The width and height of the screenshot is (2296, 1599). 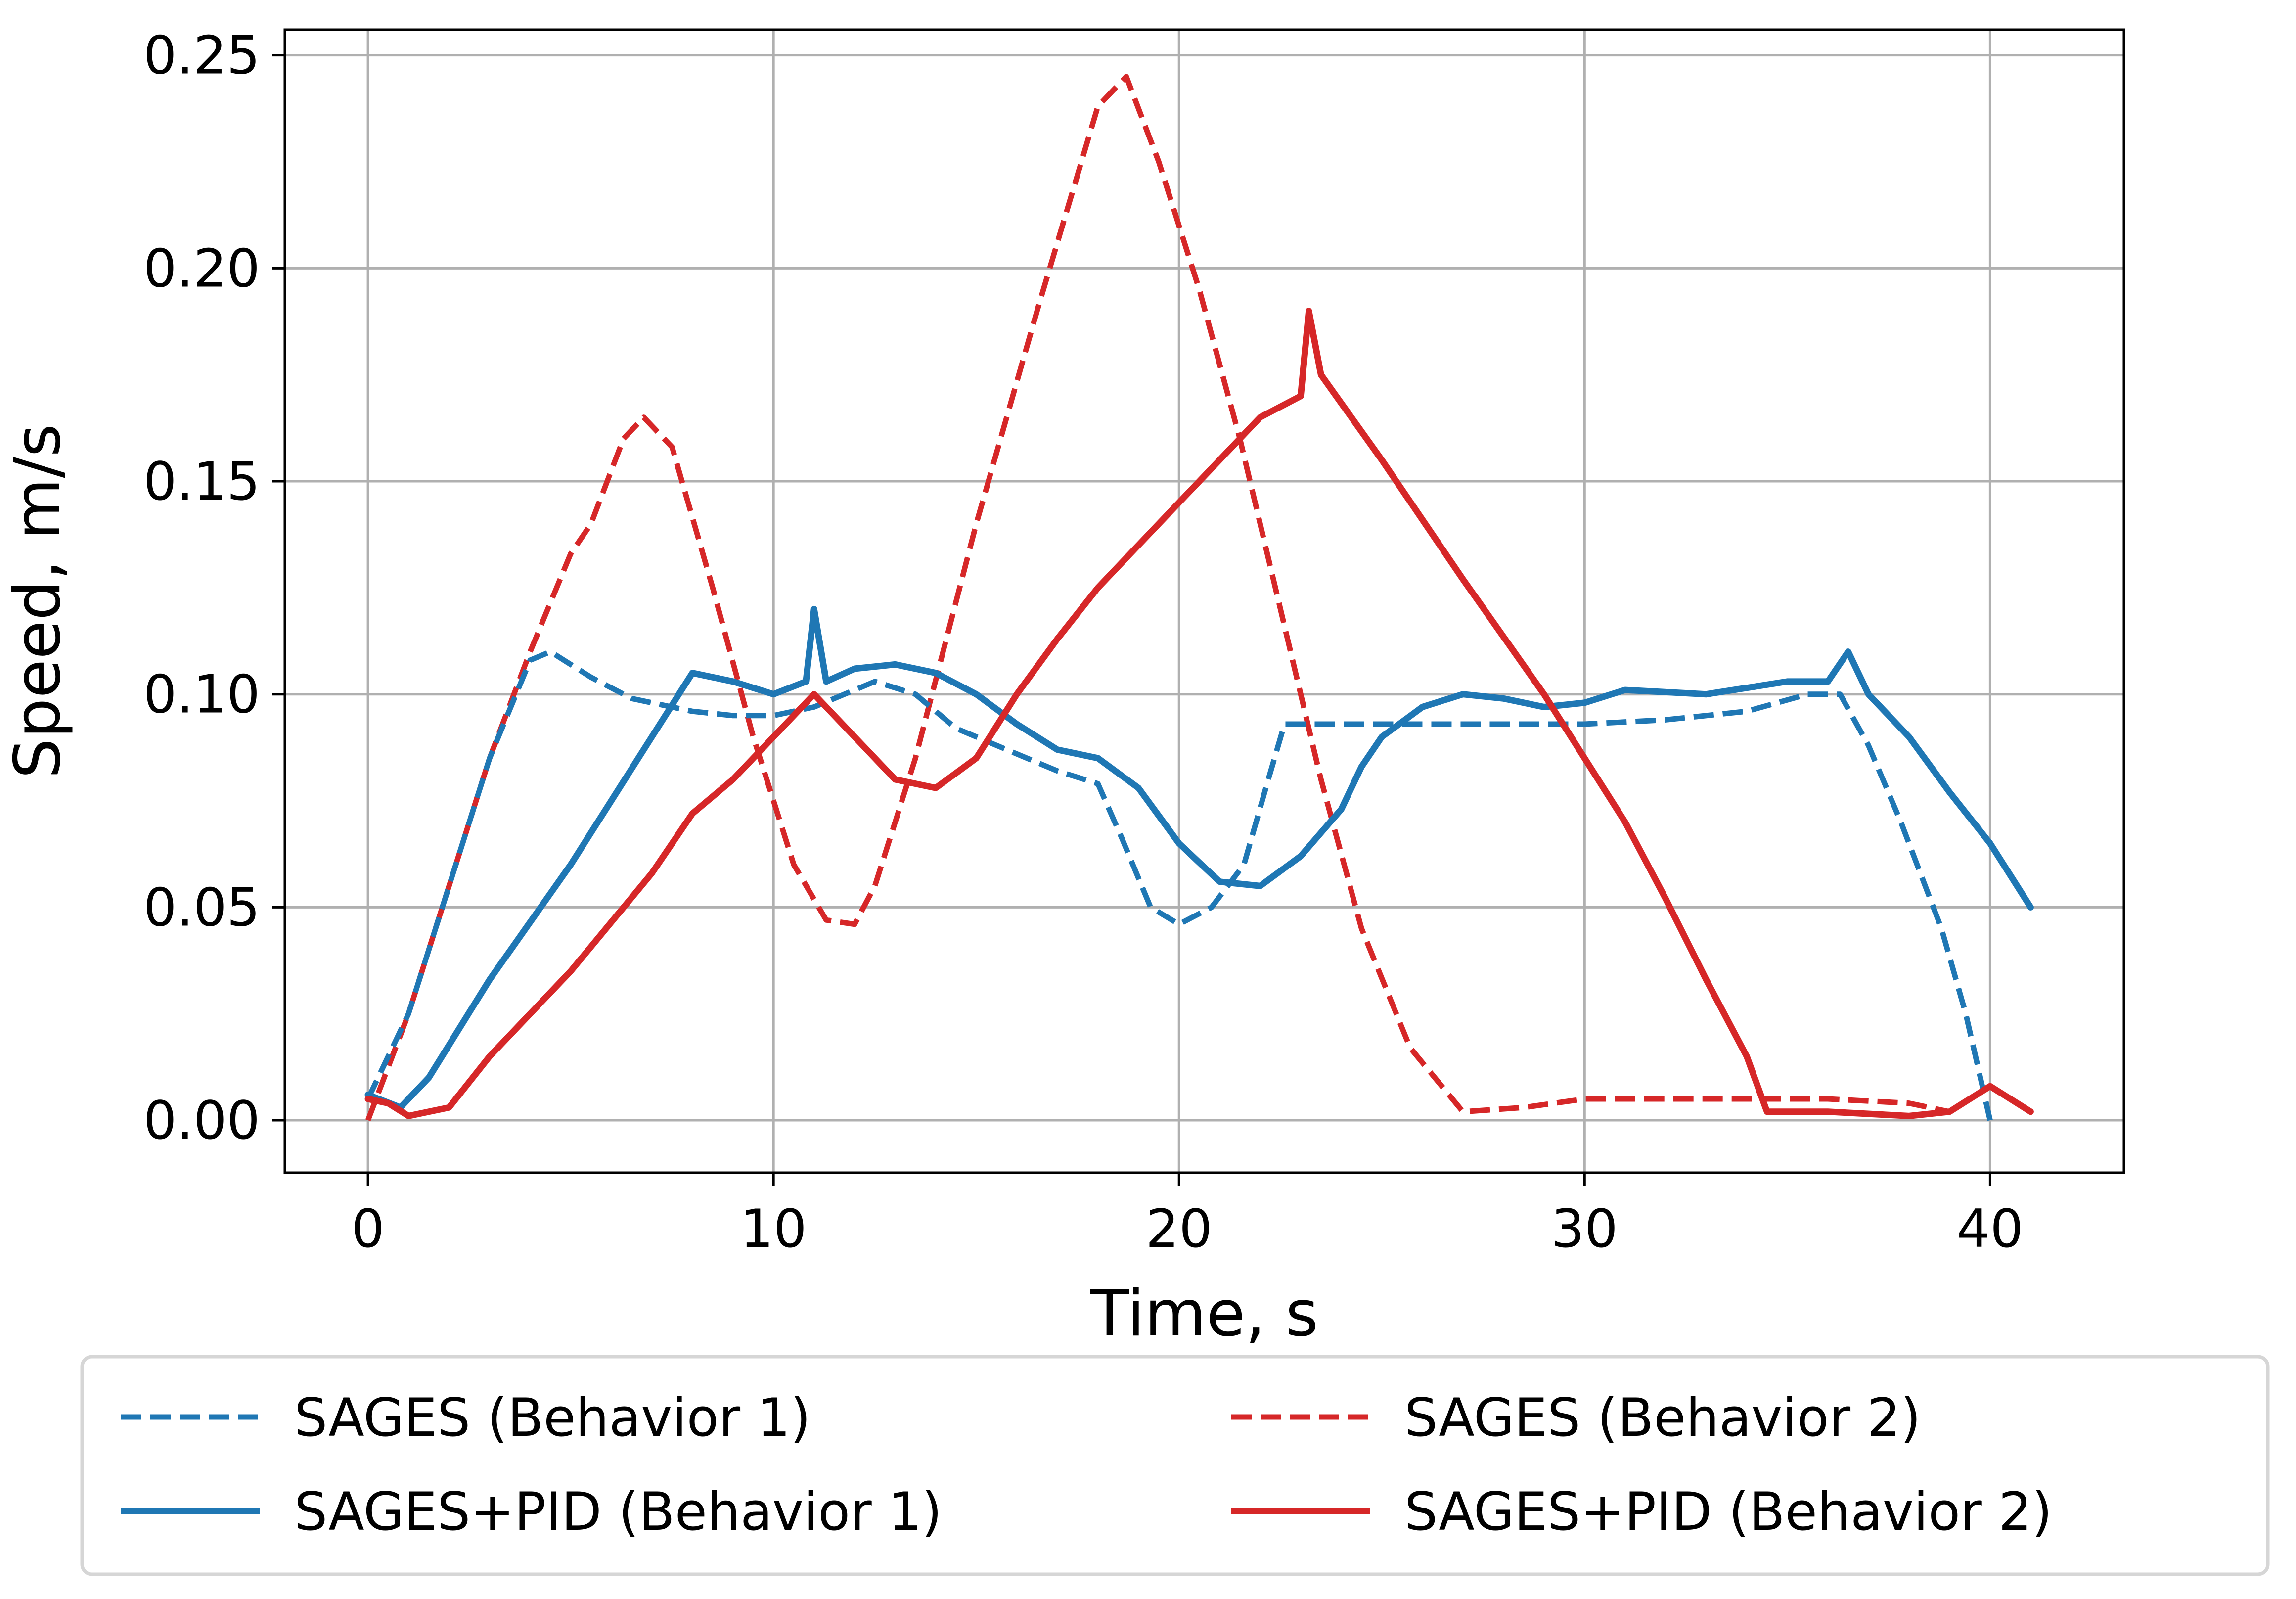 What do you see at coordinates (1179, 1228) in the screenshot?
I see `x-tick-label: 20` at bounding box center [1179, 1228].